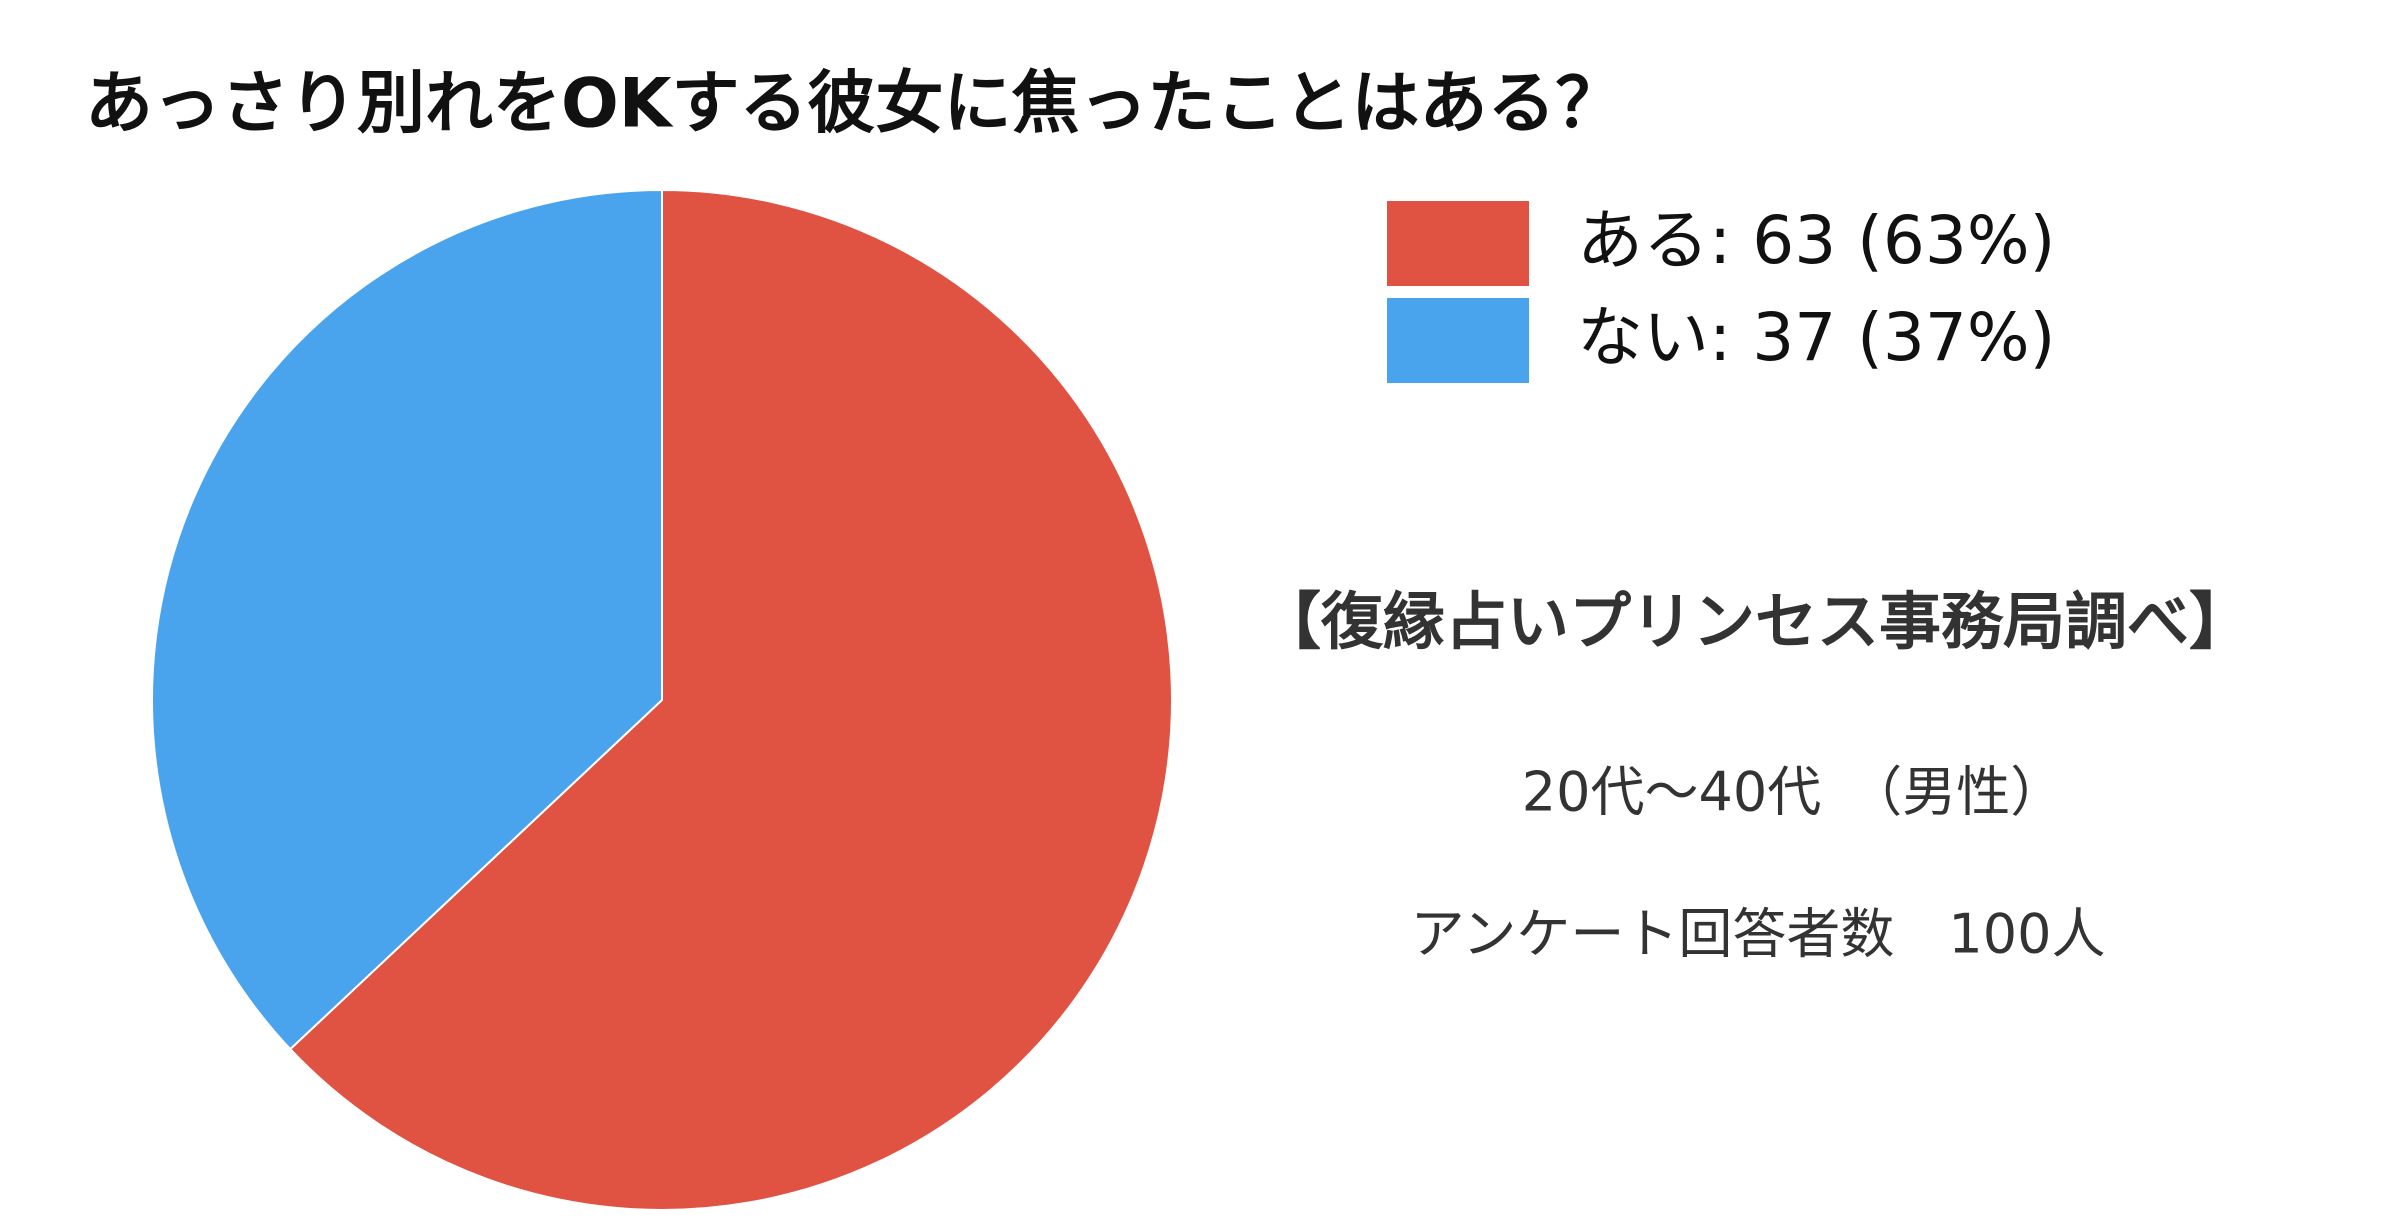  What do you see at coordinates (1816, 337) in the screenshot?
I see `legend-label: ない: 37 (37%)` at bounding box center [1816, 337].